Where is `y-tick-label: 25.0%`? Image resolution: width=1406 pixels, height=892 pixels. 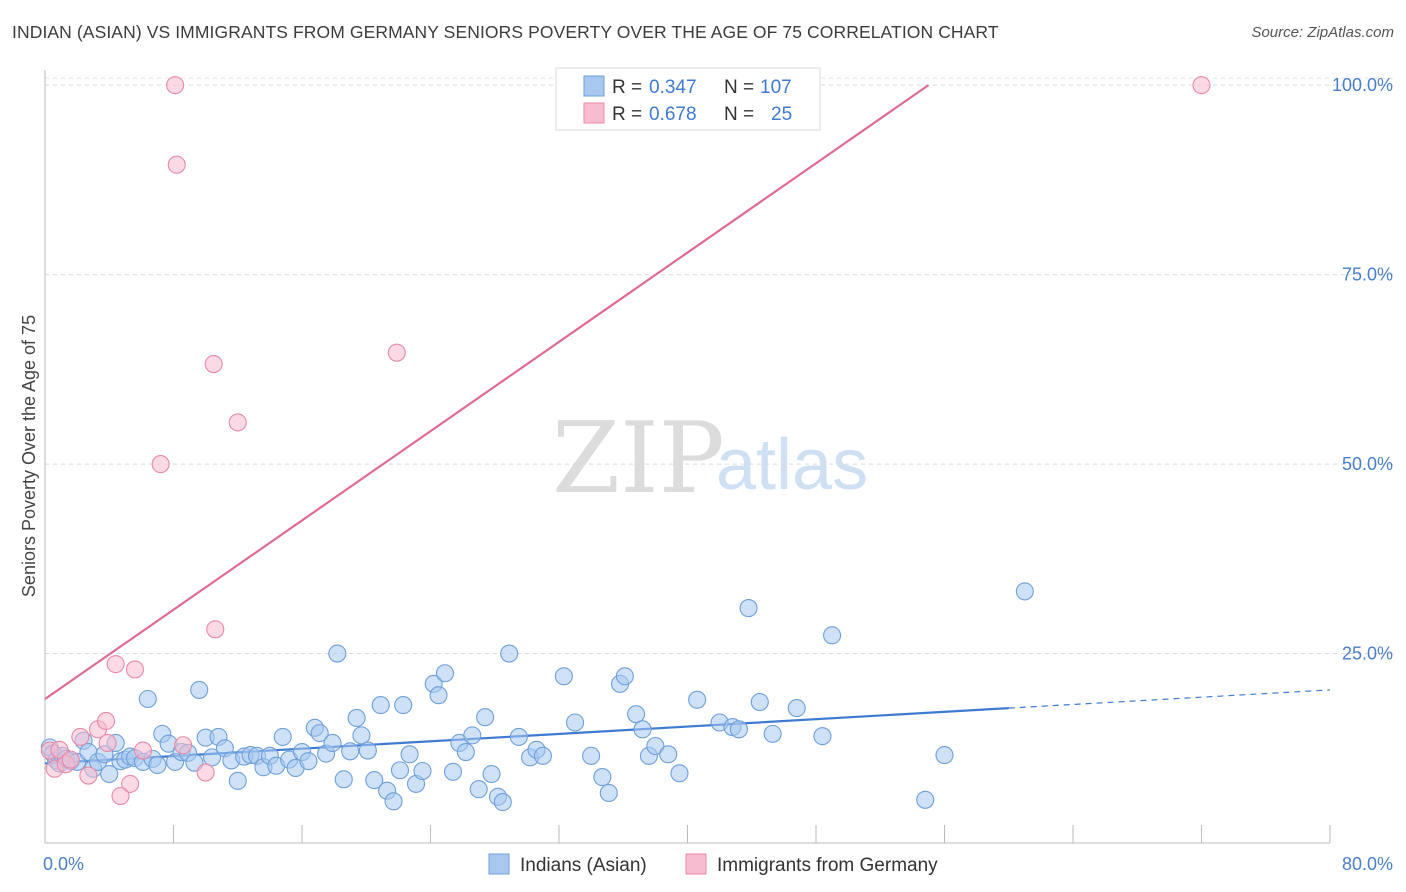 y-tick-label: 25.0% is located at coordinates (1367, 654).